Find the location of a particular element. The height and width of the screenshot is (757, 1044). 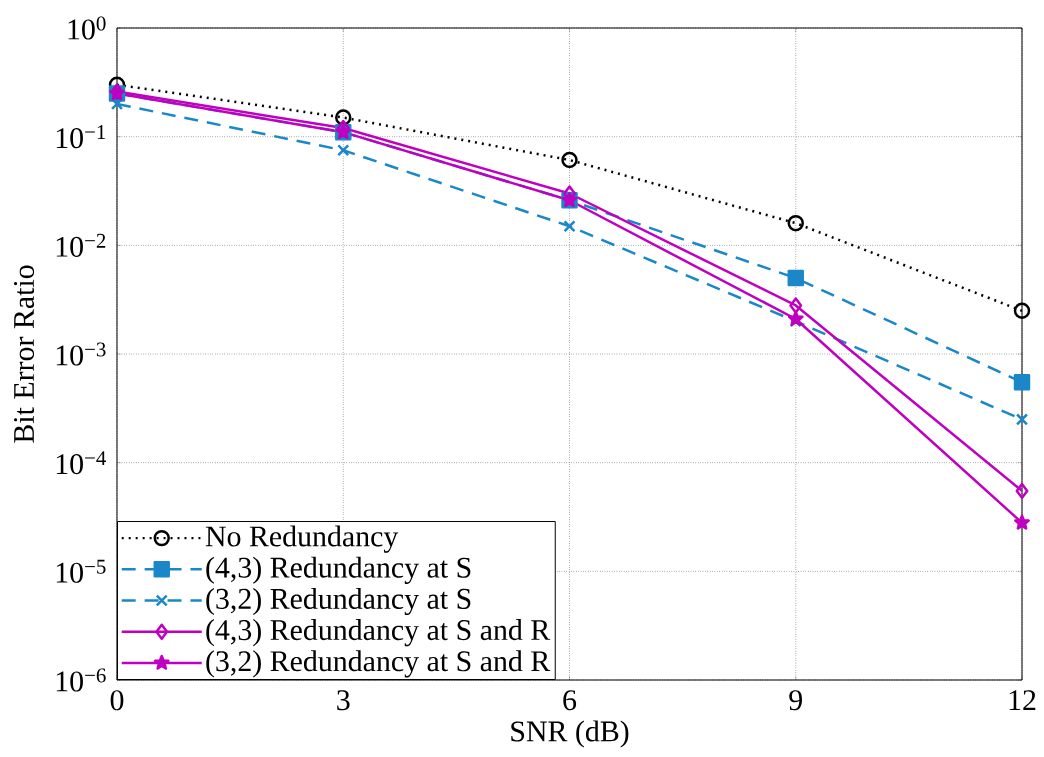

y-tick-label: 10$^{−2}$ is located at coordinates (81, 245).